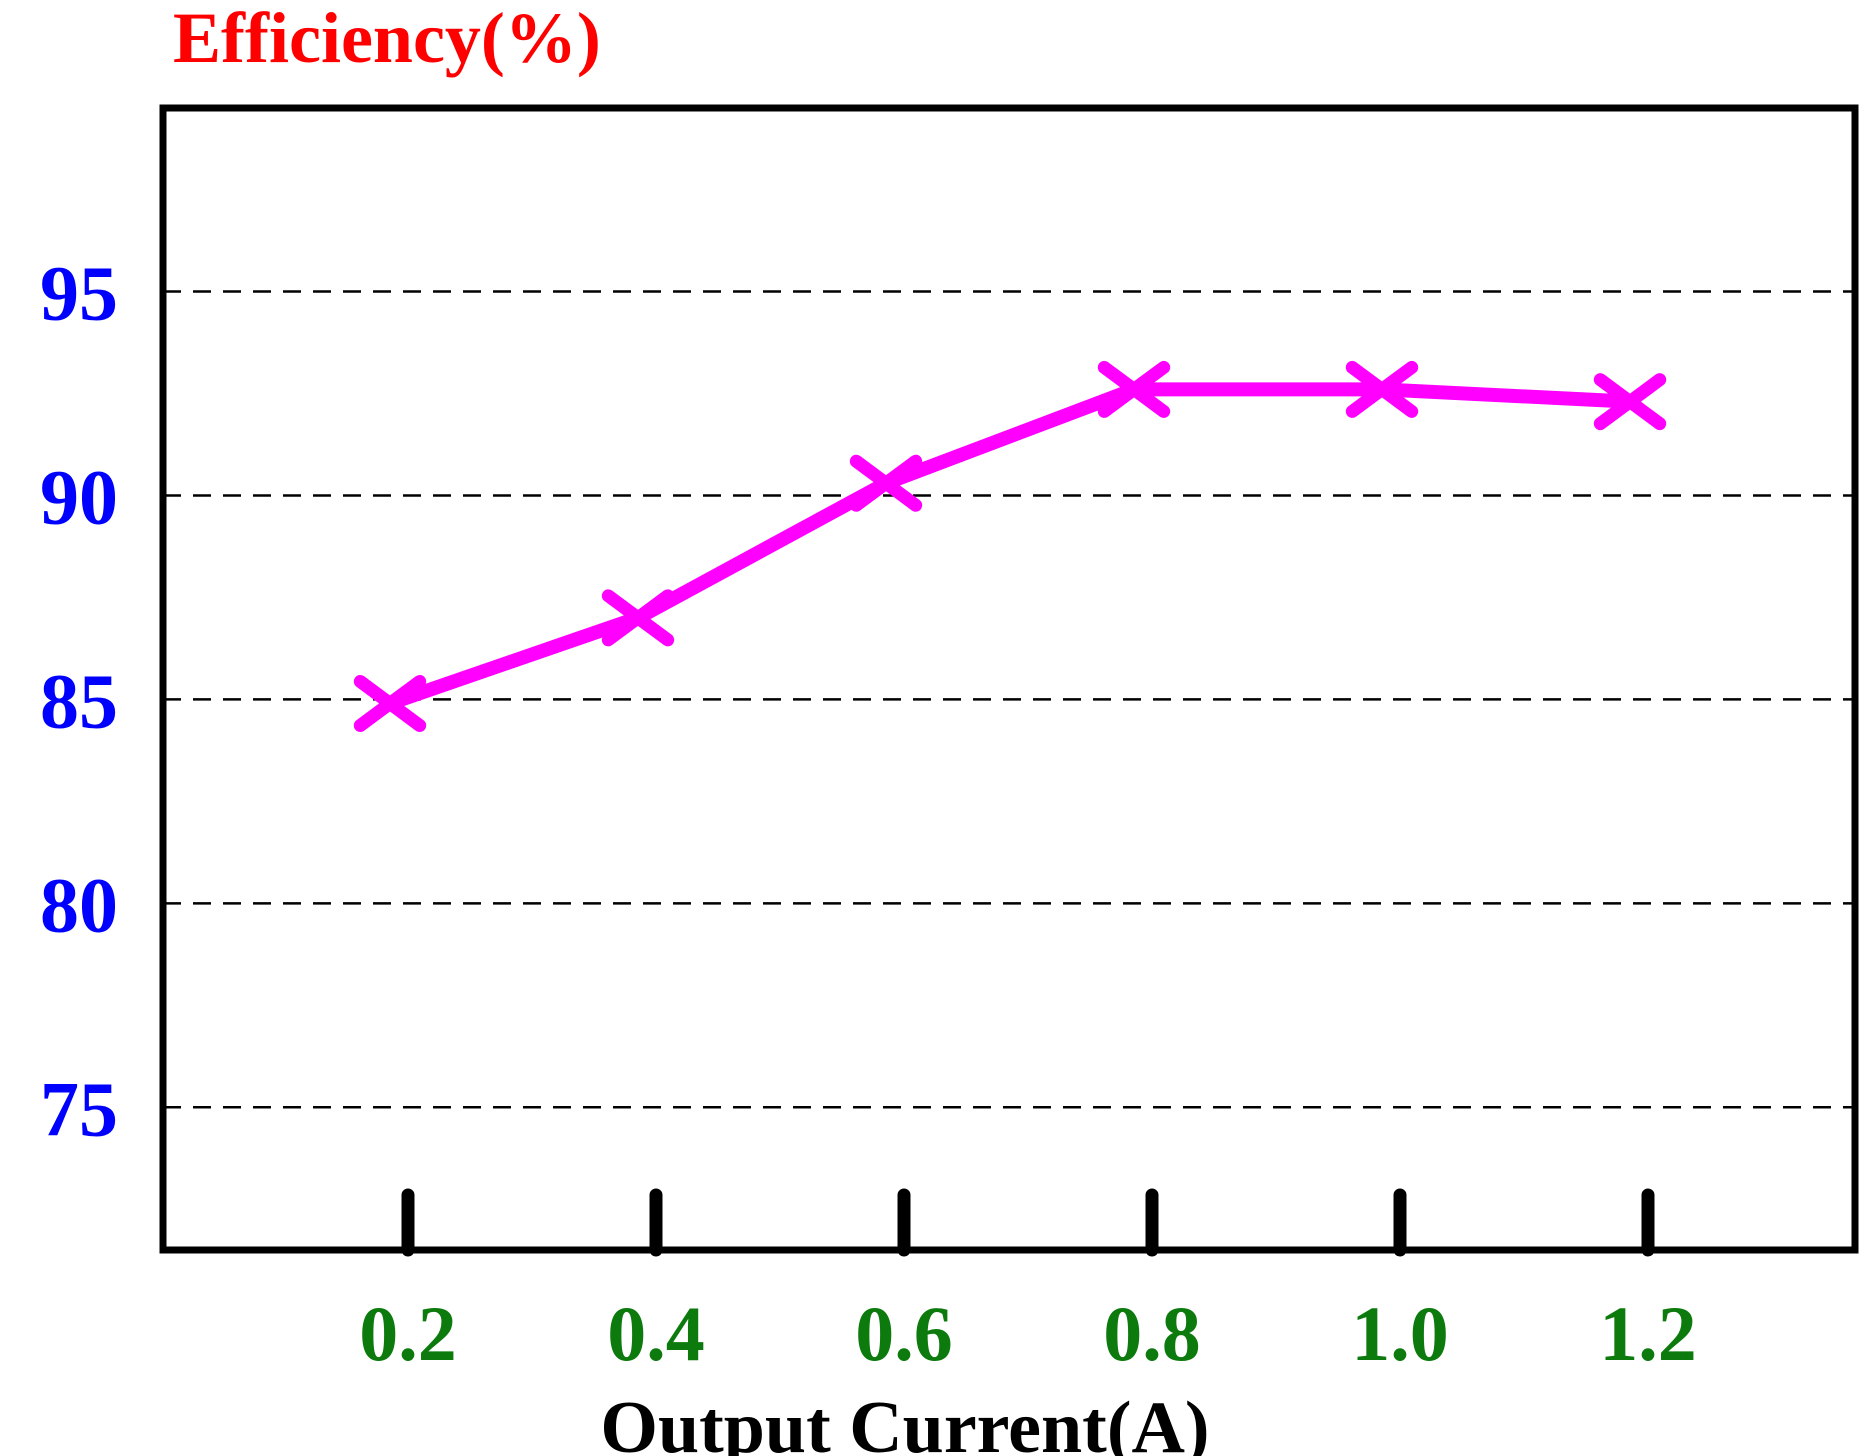 This screenshot has height=1456, width=1859. I want to click on x-tick-label: 1.0, so click(1400, 1333).